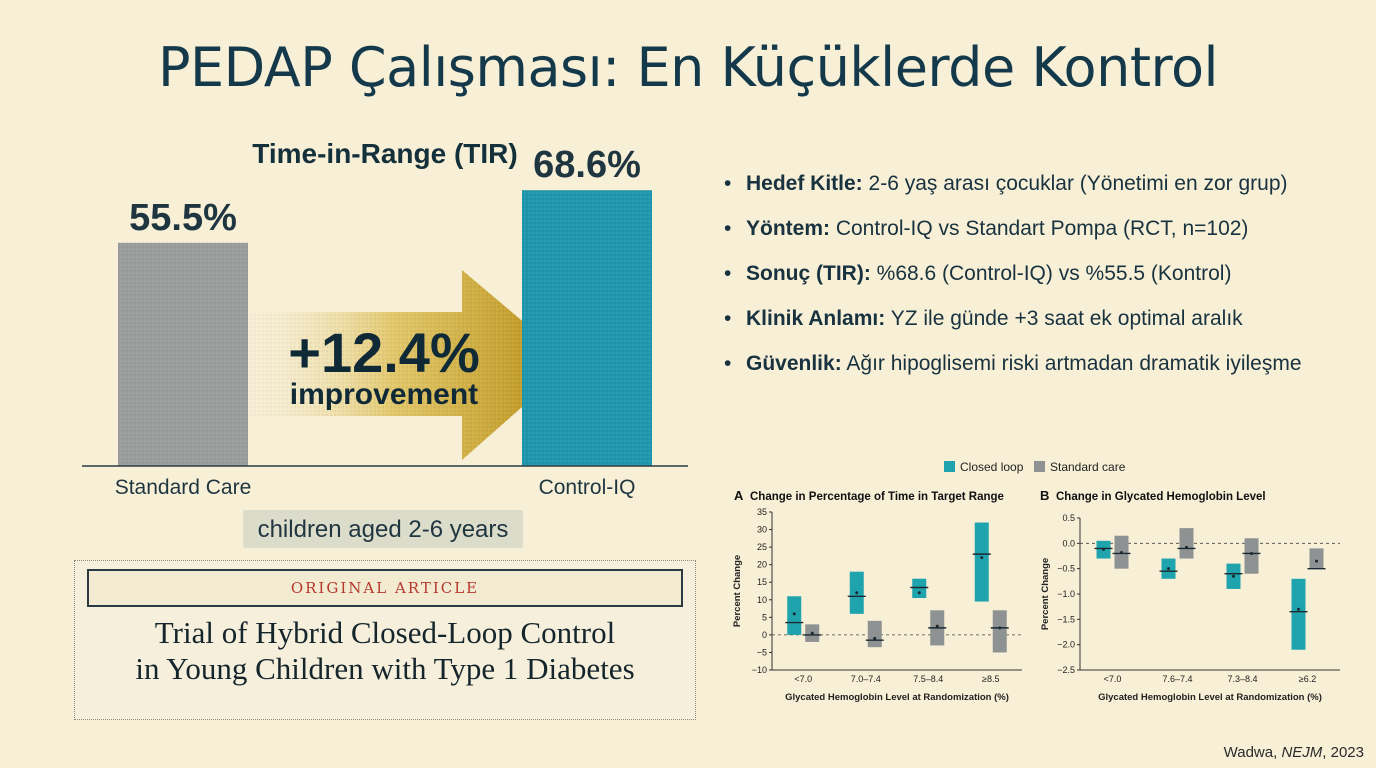  Describe the element at coordinates (762, 600) in the screenshot. I see `y-tick-label: 10` at that location.